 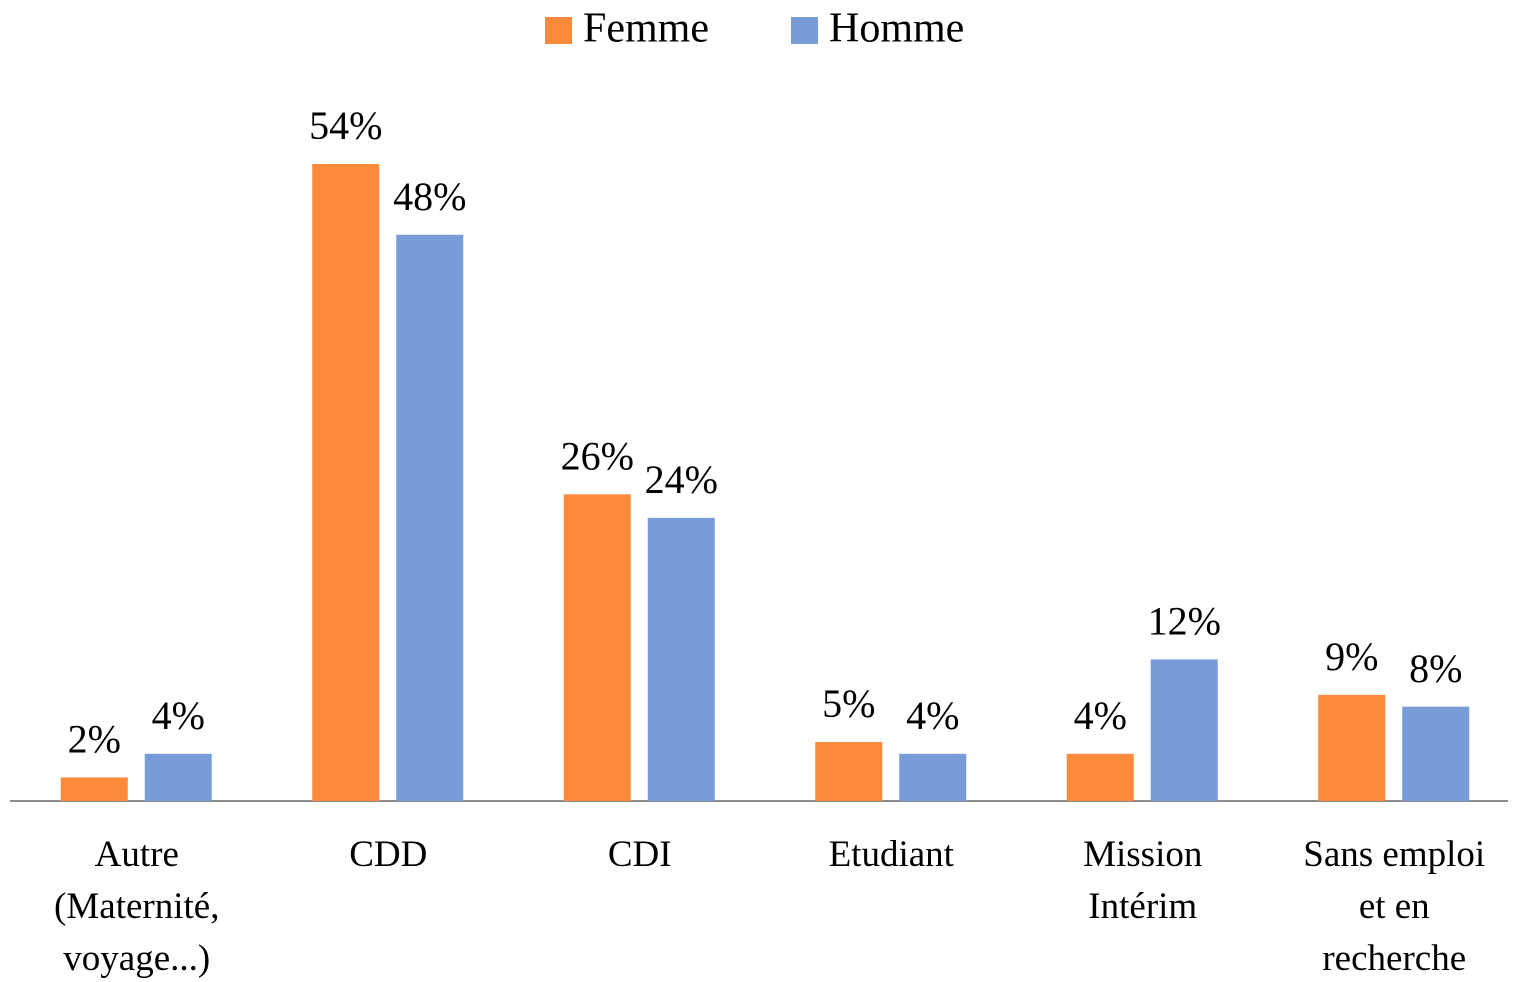 What do you see at coordinates (1394, 906) in the screenshot?
I see `x-tick-label: Sans emploi et en recherche` at bounding box center [1394, 906].